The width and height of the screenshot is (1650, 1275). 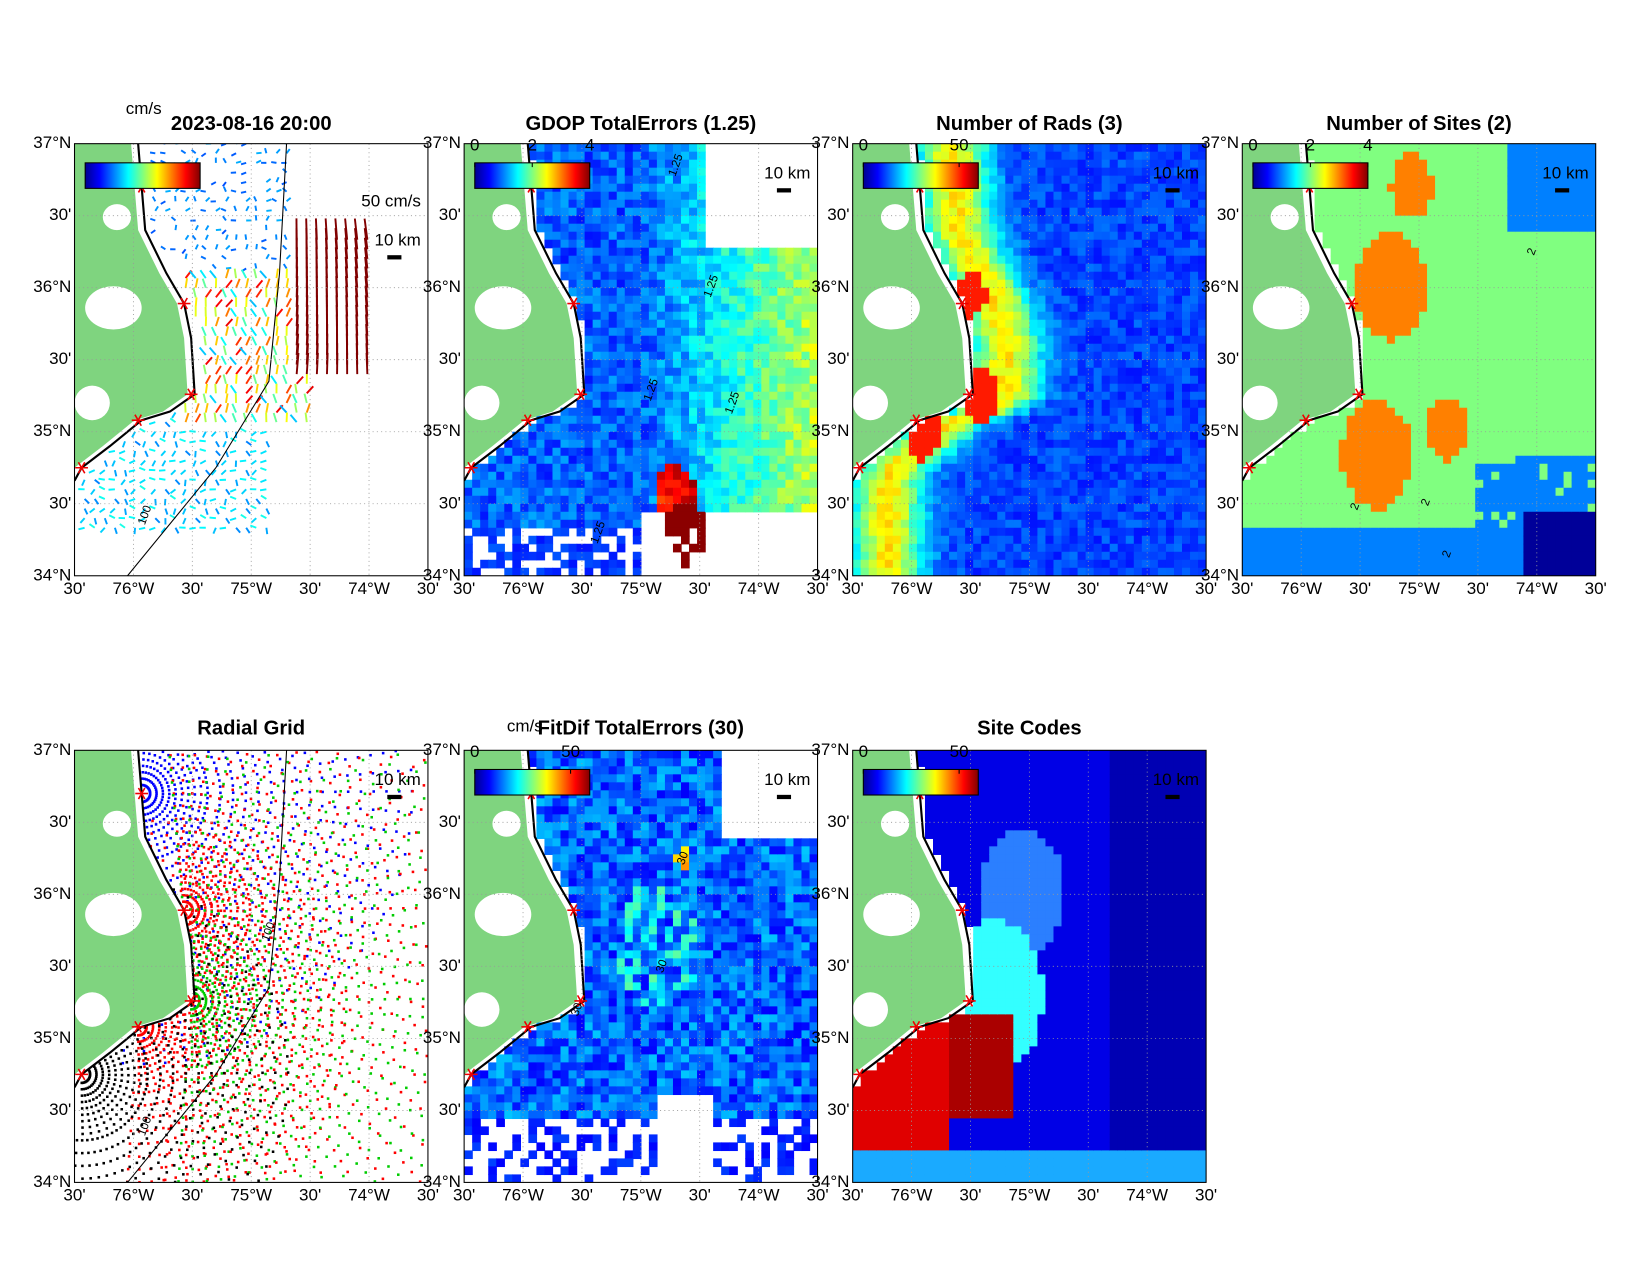 I want to click on colorbar, so click(x=142, y=175).